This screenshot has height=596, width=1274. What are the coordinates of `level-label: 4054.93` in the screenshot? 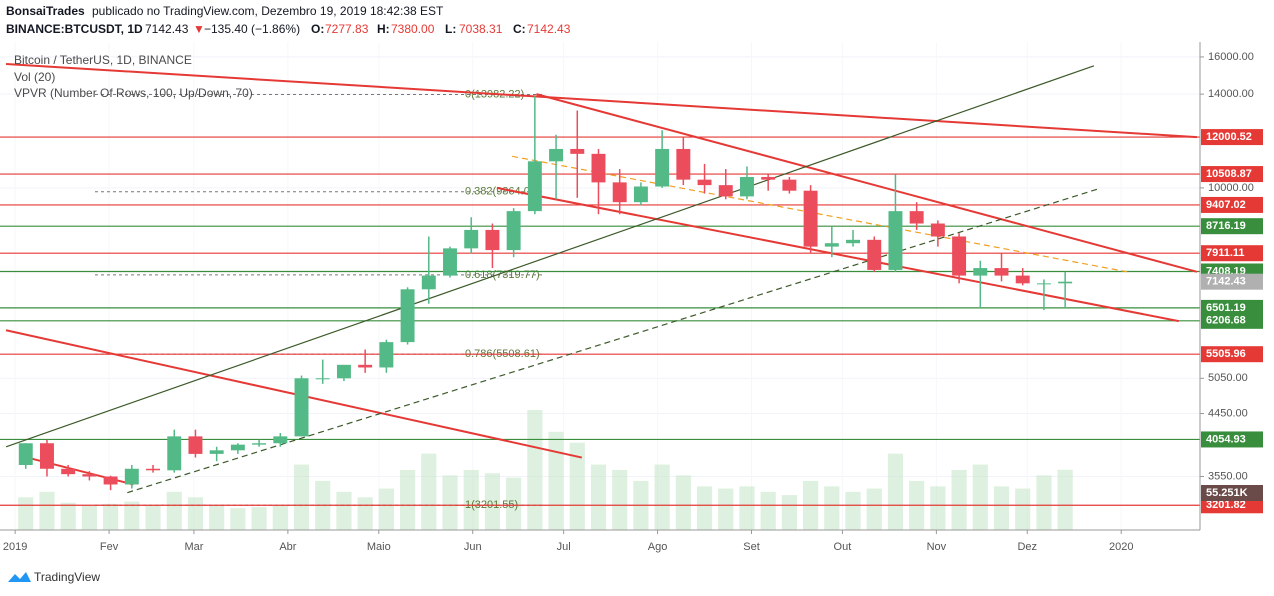 It's located at (1226, 439).